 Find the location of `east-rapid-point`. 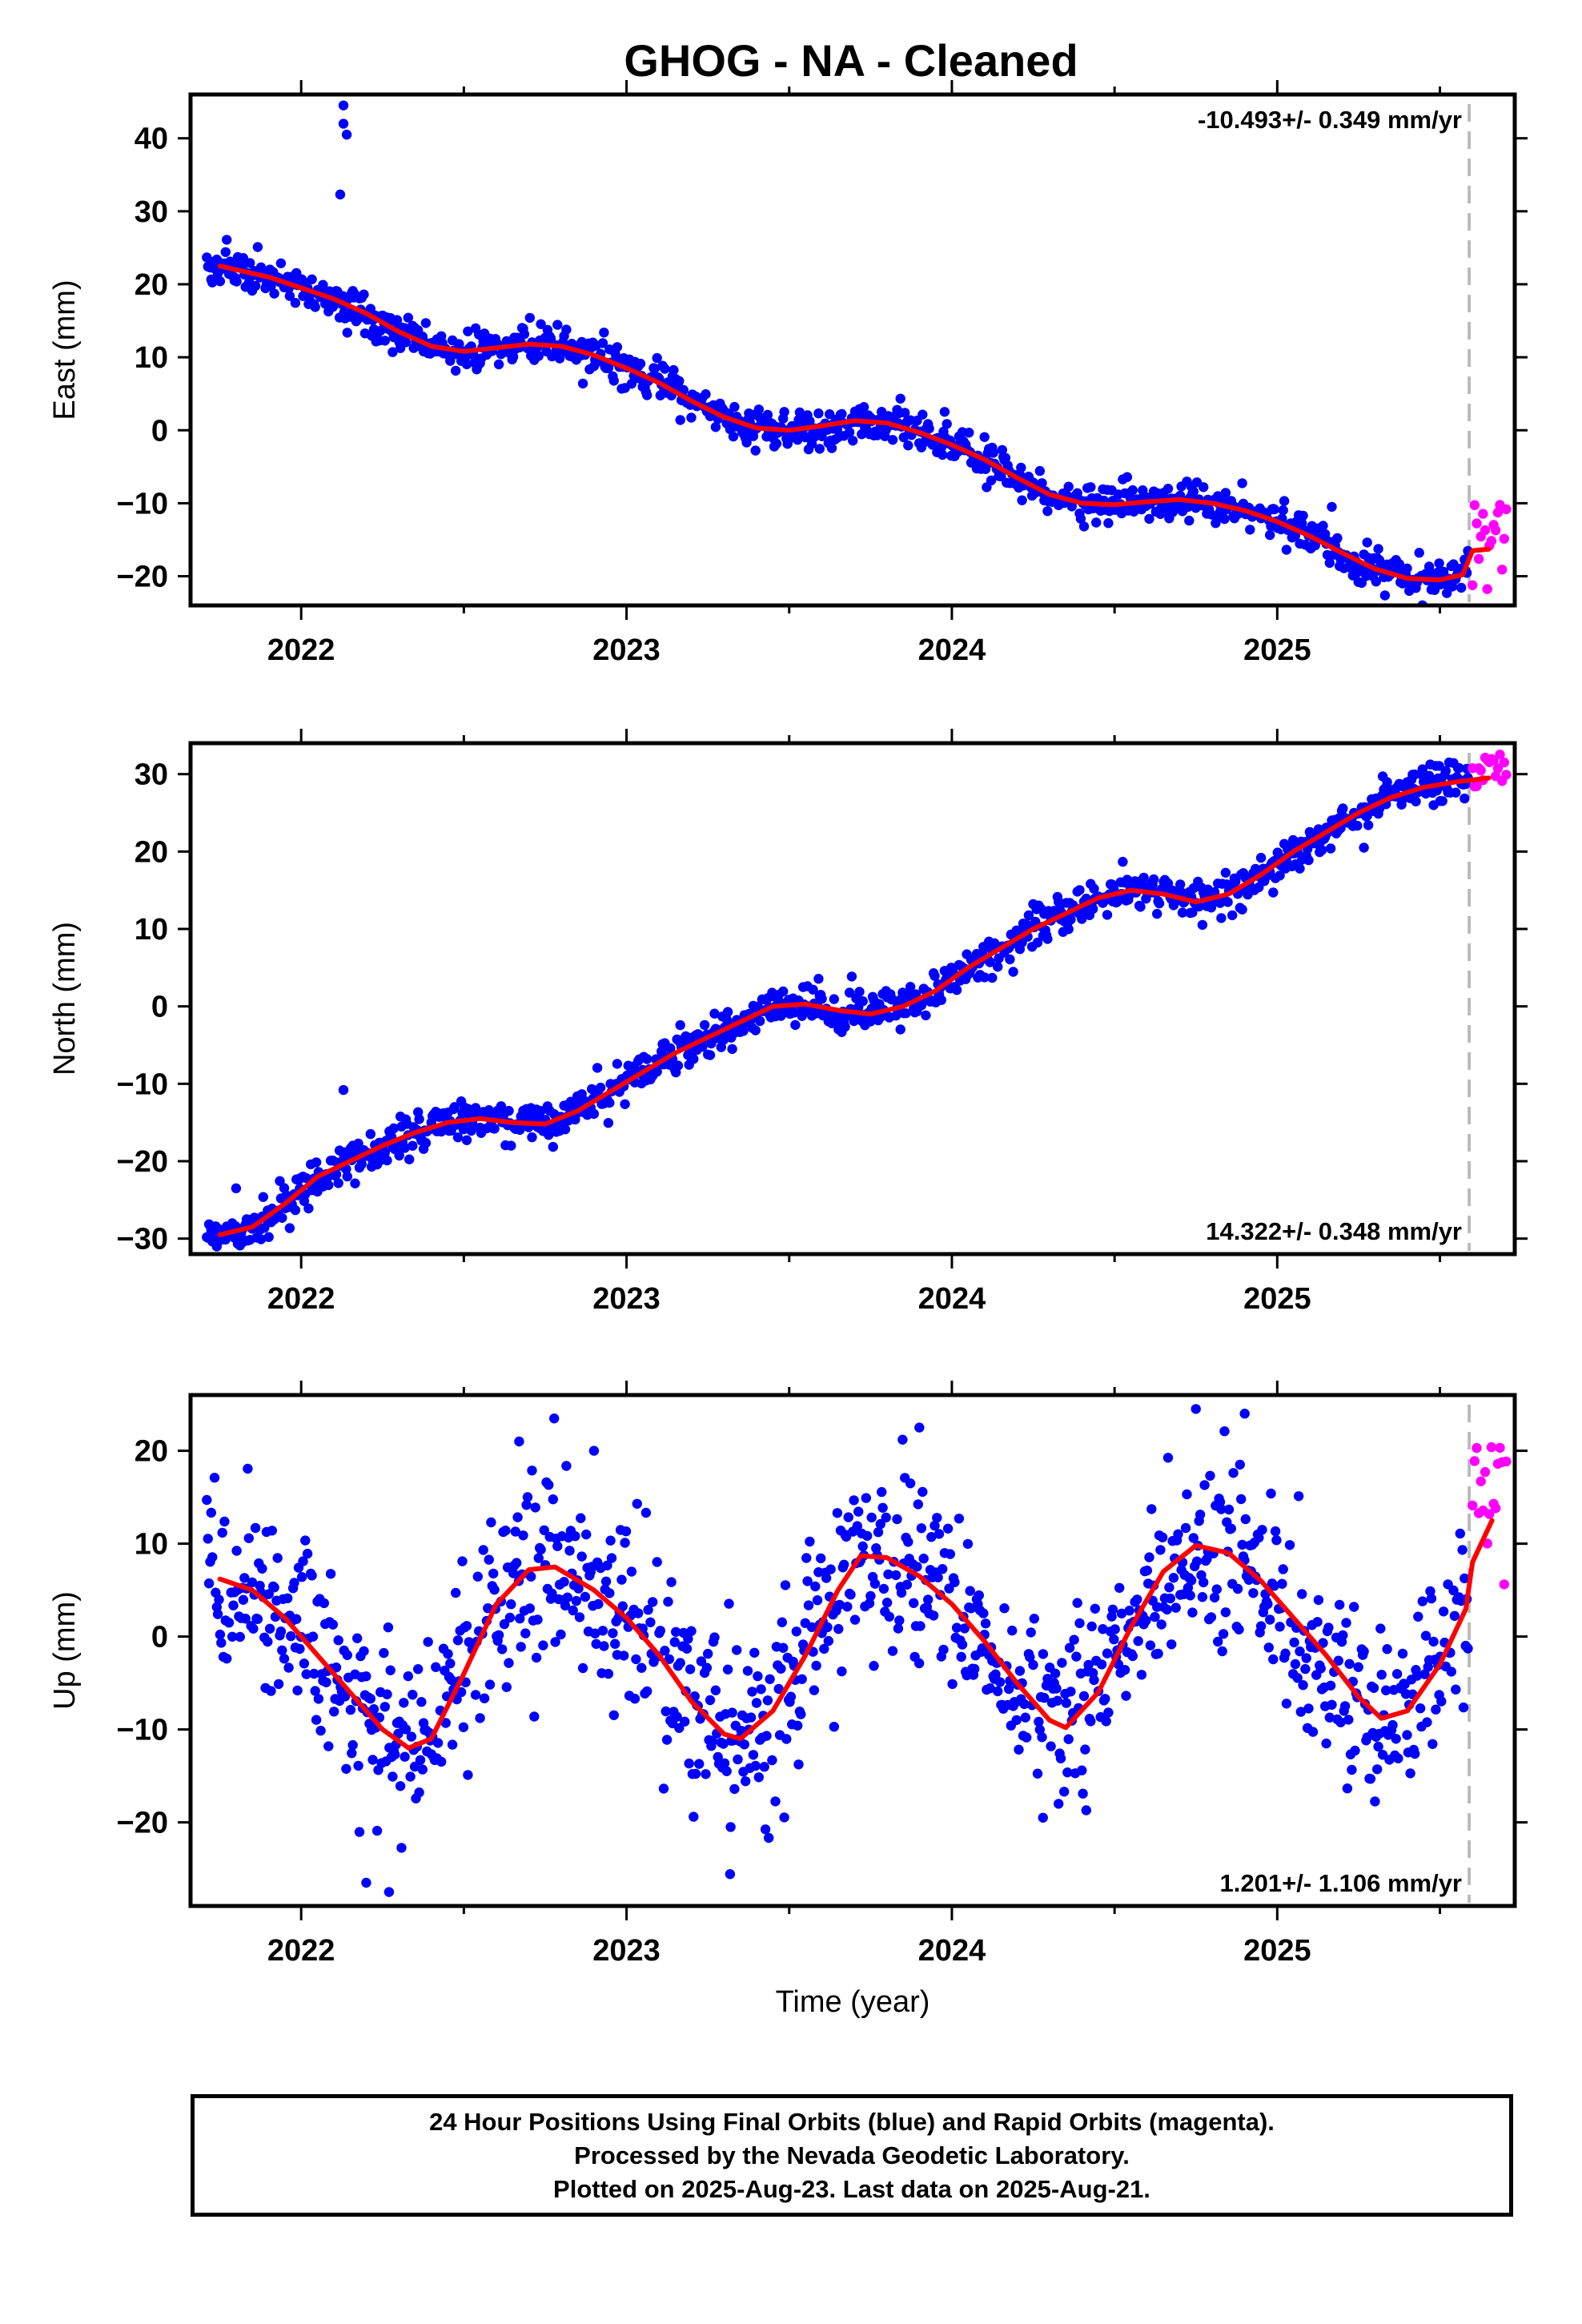

east-rapid-point is located at coordinates (1487, 589).